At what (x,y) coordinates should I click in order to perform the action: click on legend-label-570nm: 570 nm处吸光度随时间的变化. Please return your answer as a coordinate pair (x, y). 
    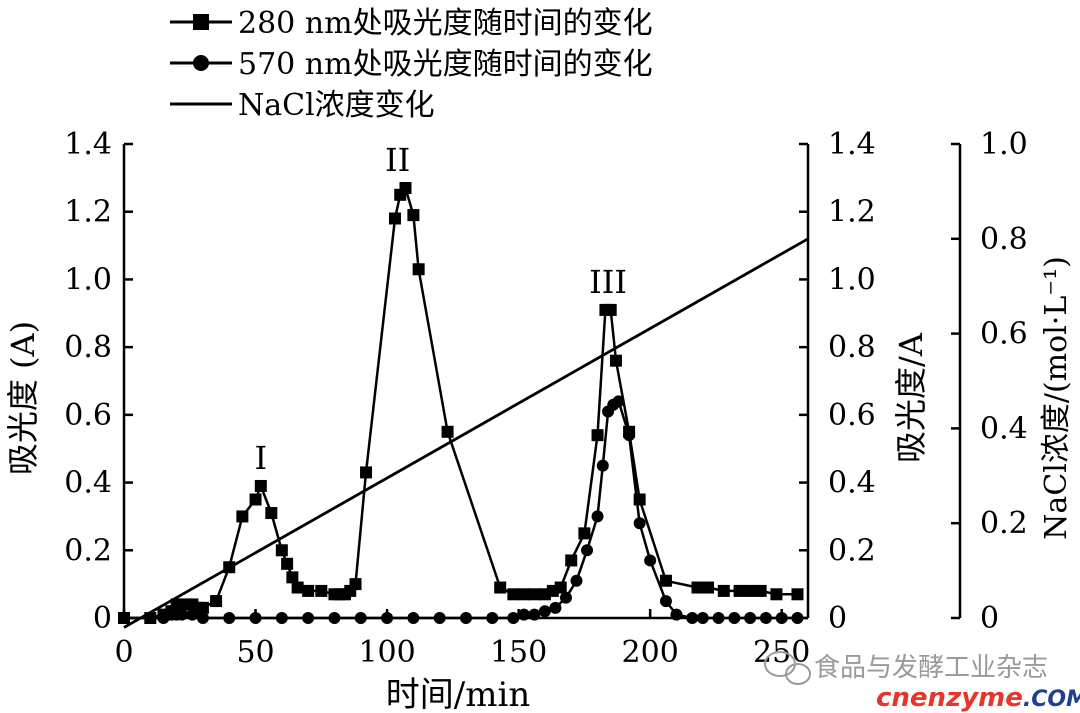
    Looking at the image, I should click on (445, 64).